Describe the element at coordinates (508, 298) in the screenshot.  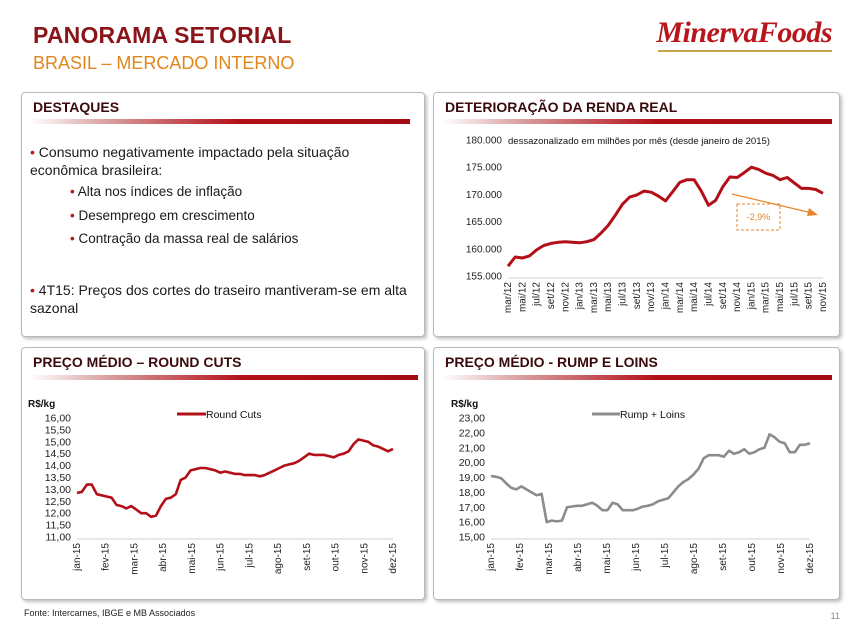
I see `x-tick-label: mar/12` at that location.